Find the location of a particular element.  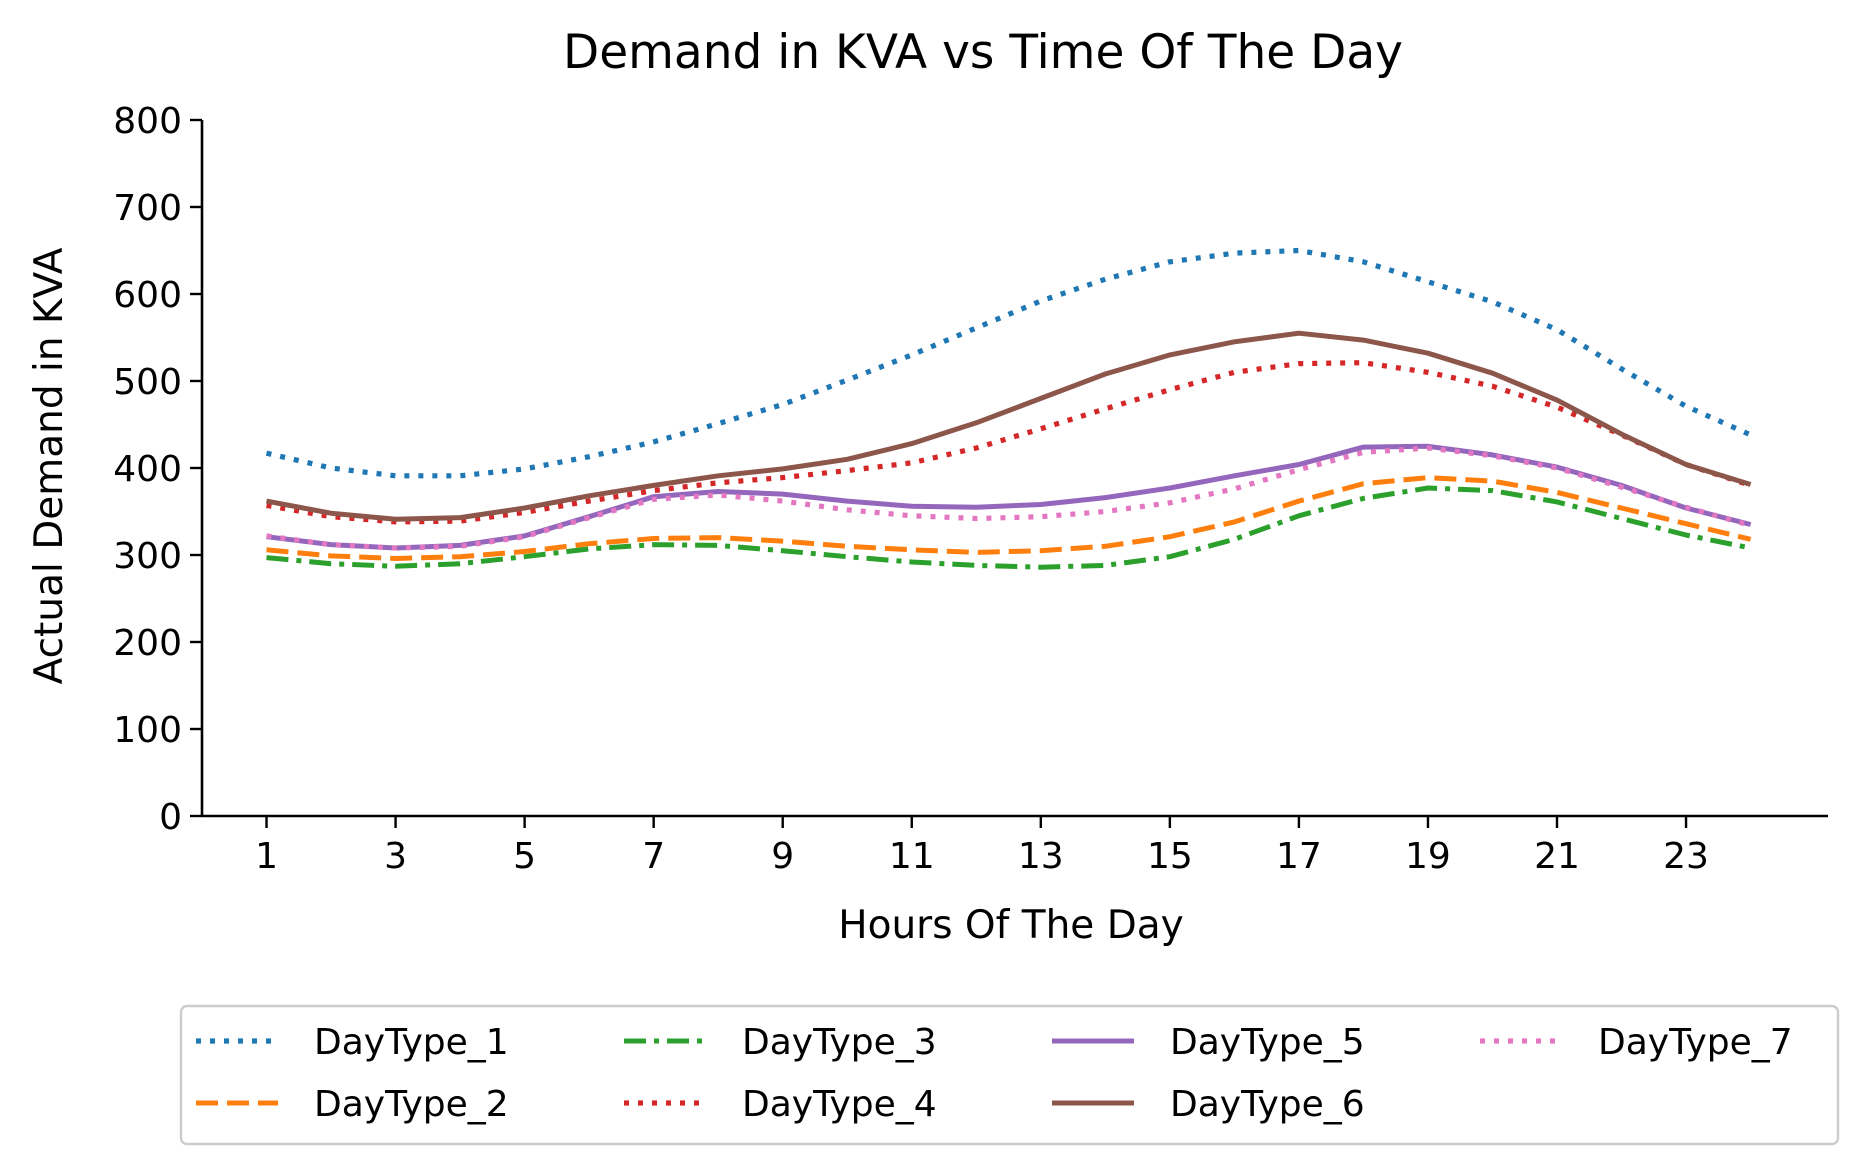

legend-label-3: DayType_3 is located at coordinates (839, 1042).